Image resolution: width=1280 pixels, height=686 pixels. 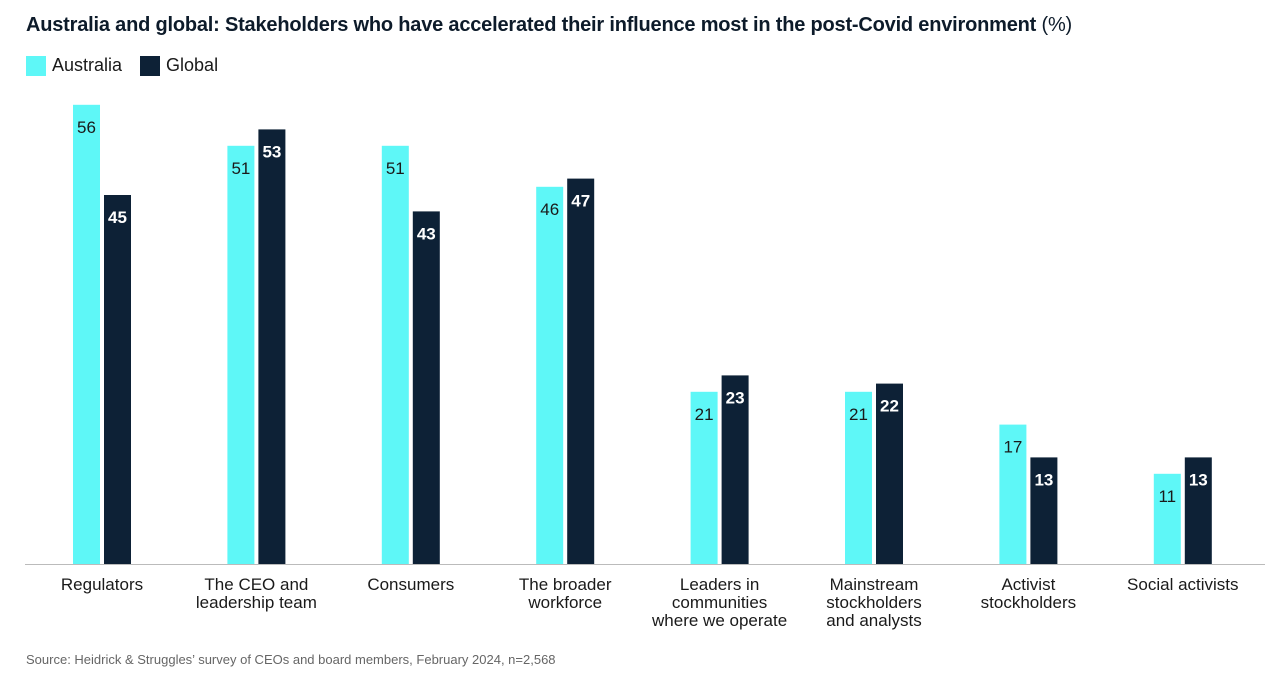 I want to click on data-label-global-1: 53, so click(x=271, y=151).